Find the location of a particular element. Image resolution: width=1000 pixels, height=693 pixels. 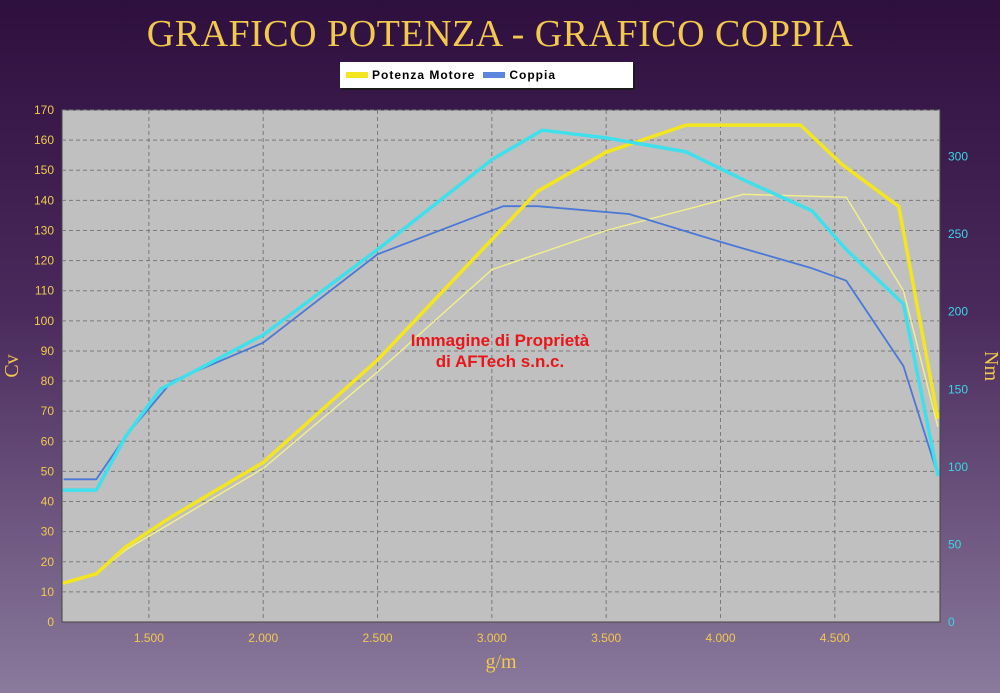

y-left-tick-label: 0 is located at coordinates (50, 622).